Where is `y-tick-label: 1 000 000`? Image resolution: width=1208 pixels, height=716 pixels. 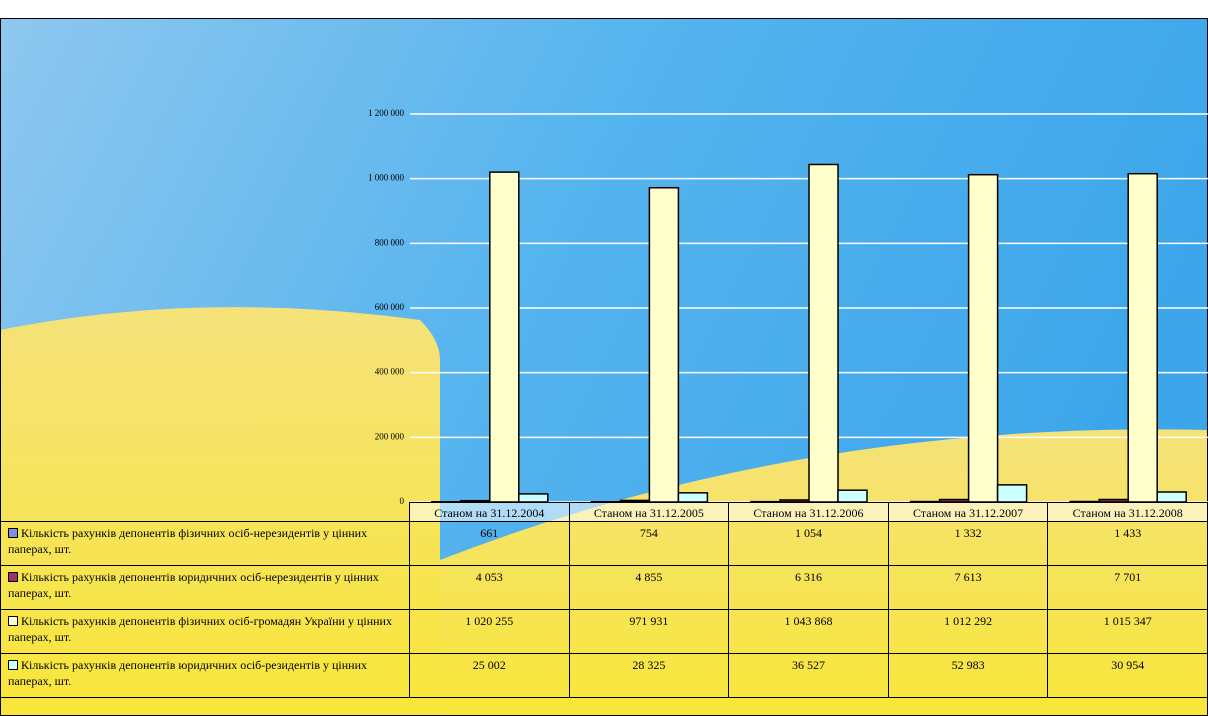
y-tick-label: 1 000 000 is located at coordinates (386, 178).